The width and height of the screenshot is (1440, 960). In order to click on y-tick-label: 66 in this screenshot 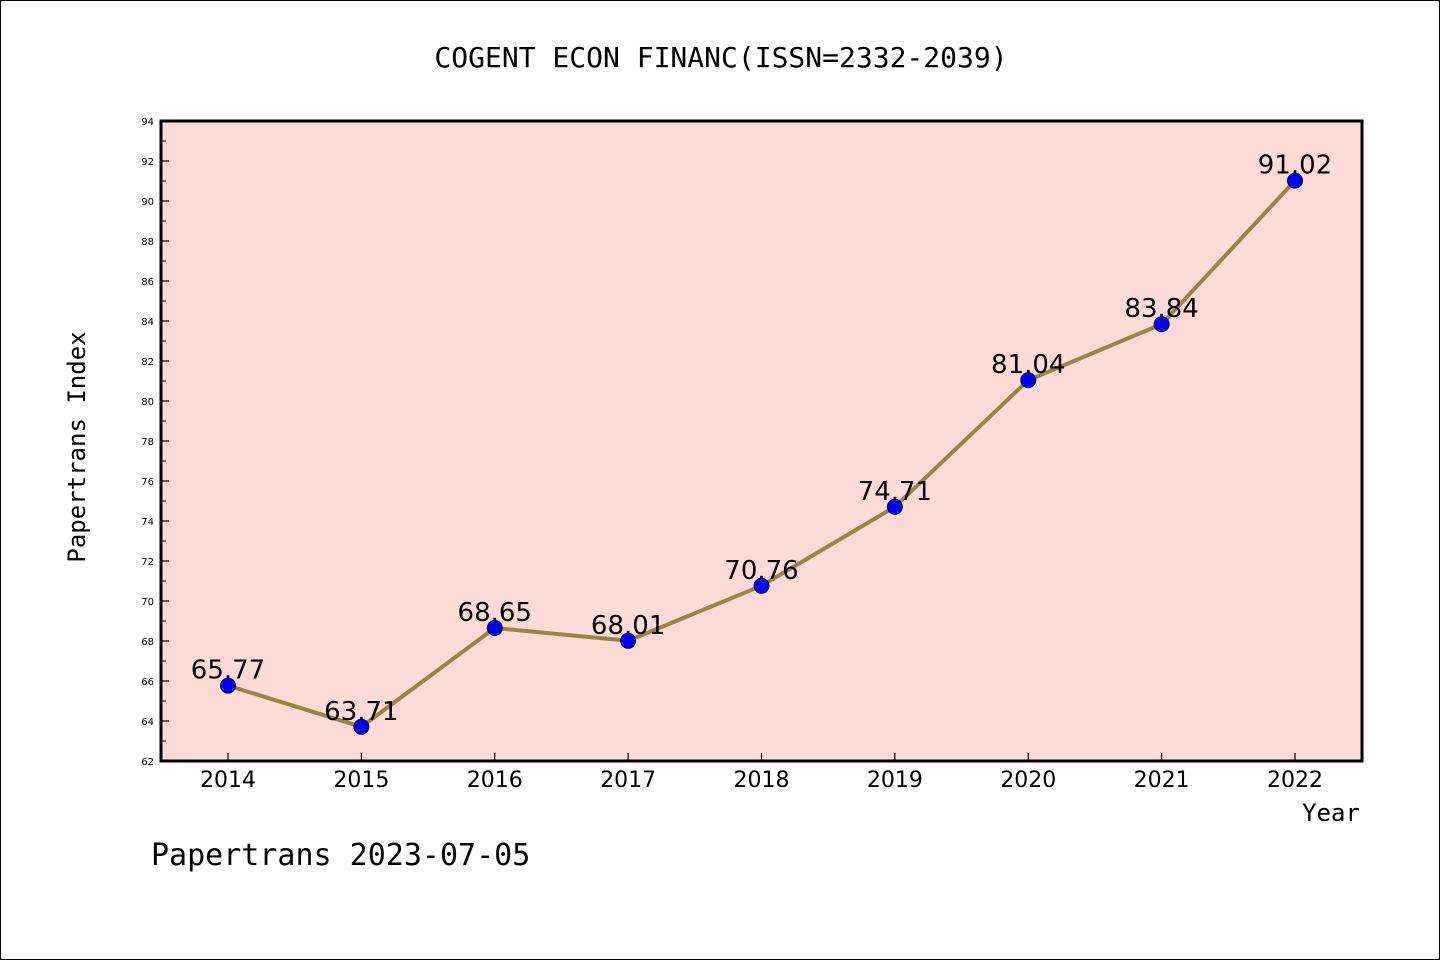, I will do `click(147, 682)`.